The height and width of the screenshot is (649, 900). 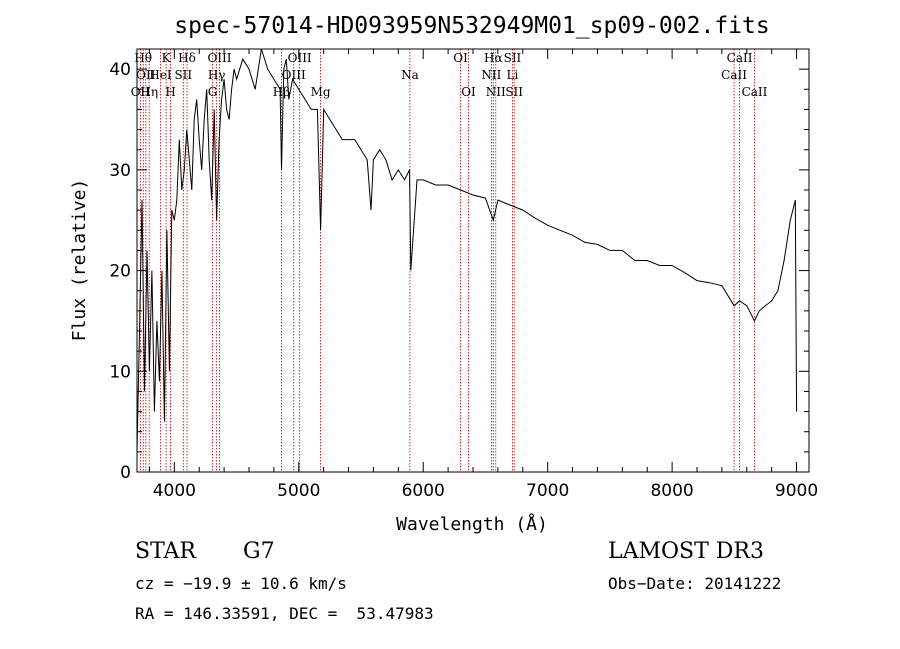 I want to click on line-label: Hθ, so click(x=143, y=58).